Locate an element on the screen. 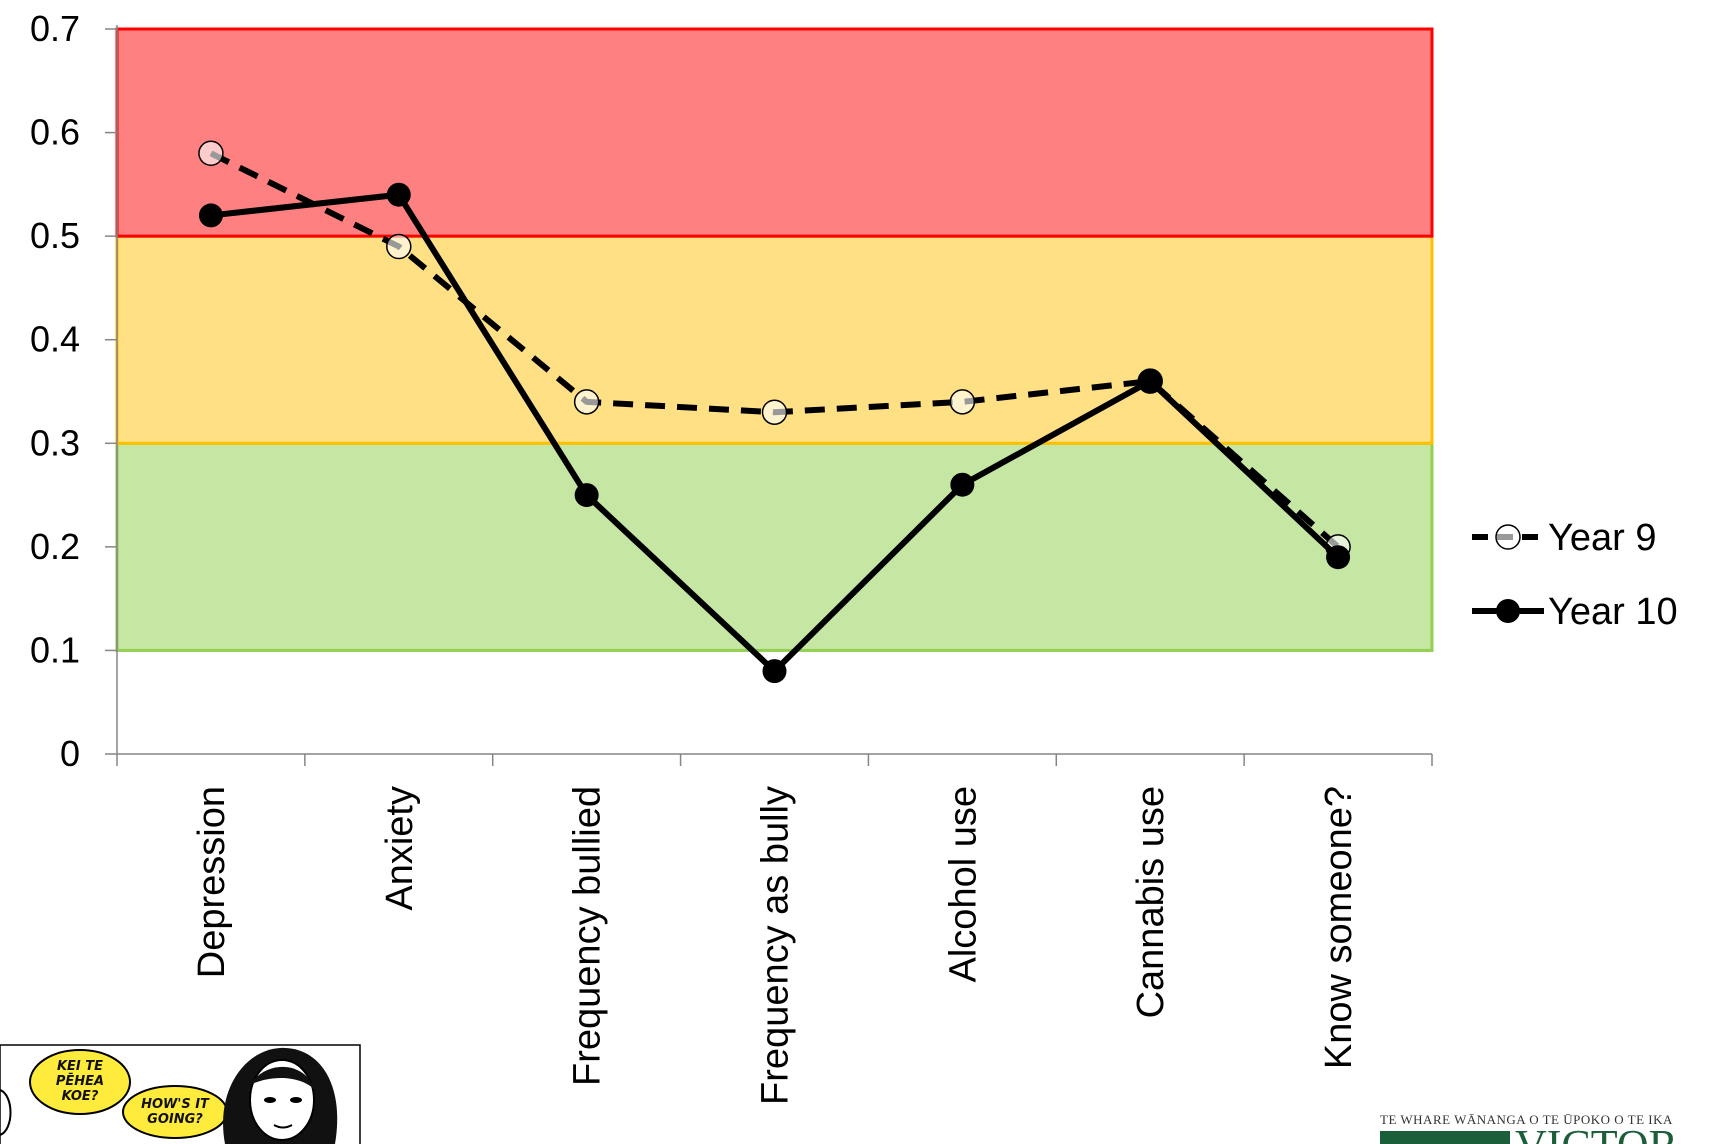  y-tick-label: 0.4 is located at coordinates (55, 339).